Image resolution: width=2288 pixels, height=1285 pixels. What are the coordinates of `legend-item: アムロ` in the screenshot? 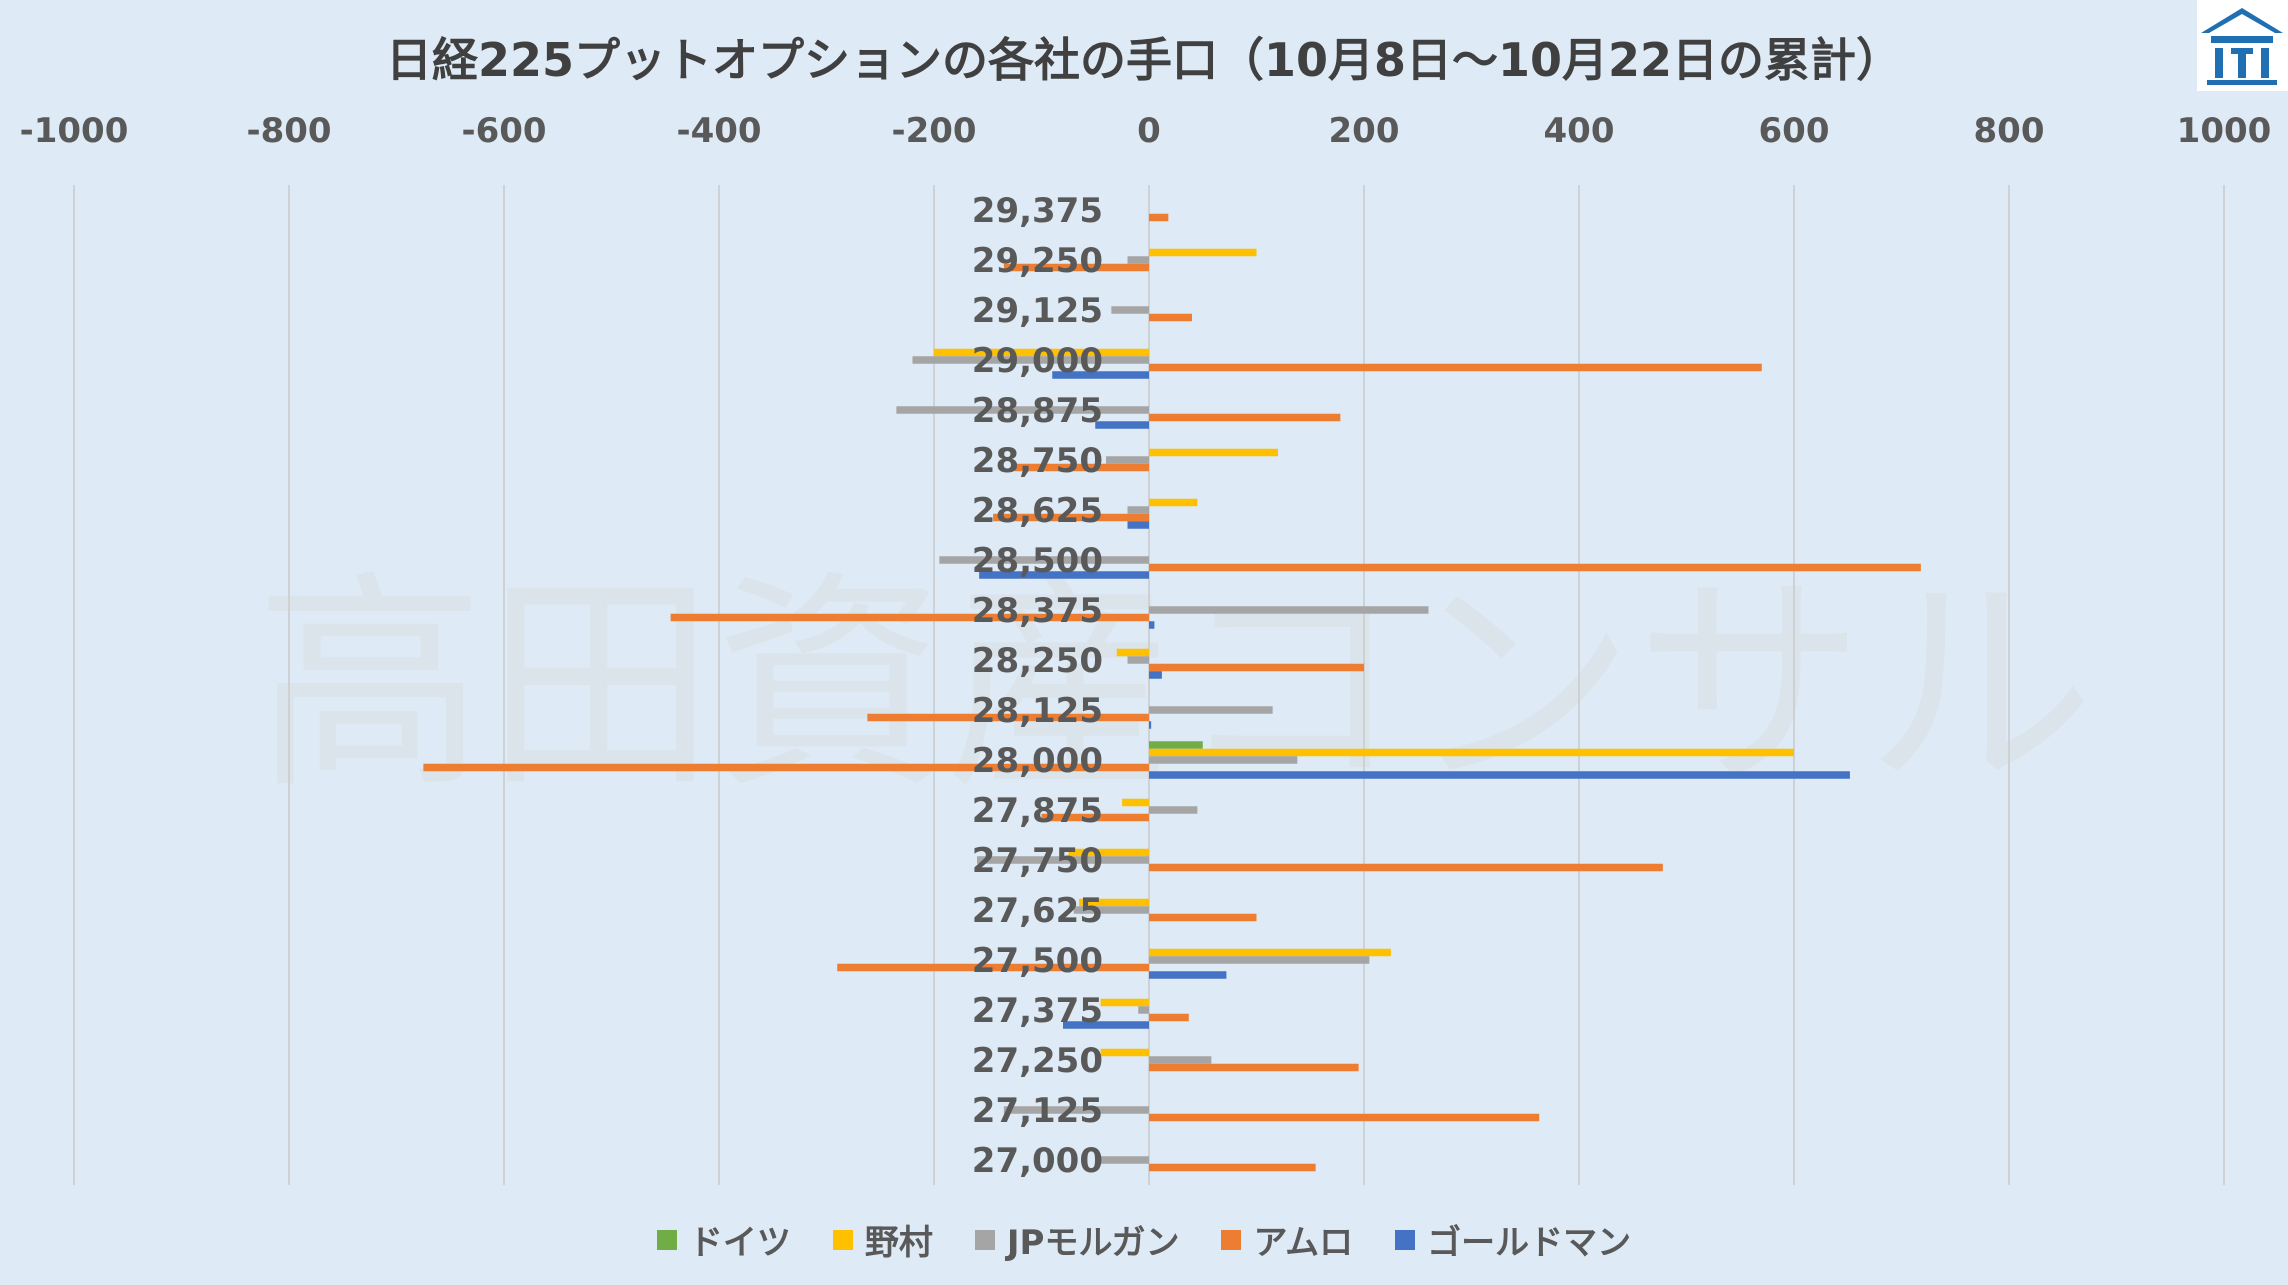 It's located at (1287, 1239).